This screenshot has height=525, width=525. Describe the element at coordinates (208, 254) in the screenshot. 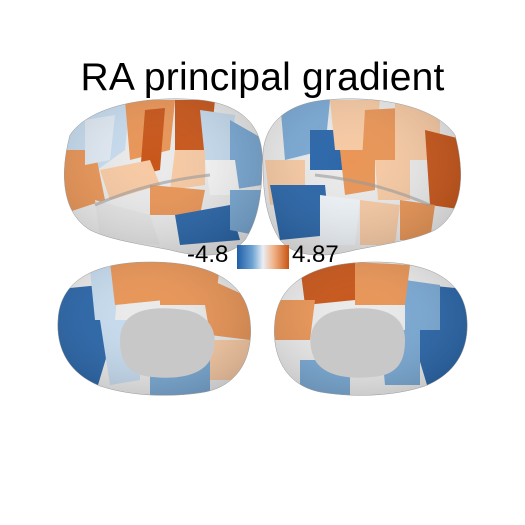

I see `colorbar-min-label: -4.8` at that location.